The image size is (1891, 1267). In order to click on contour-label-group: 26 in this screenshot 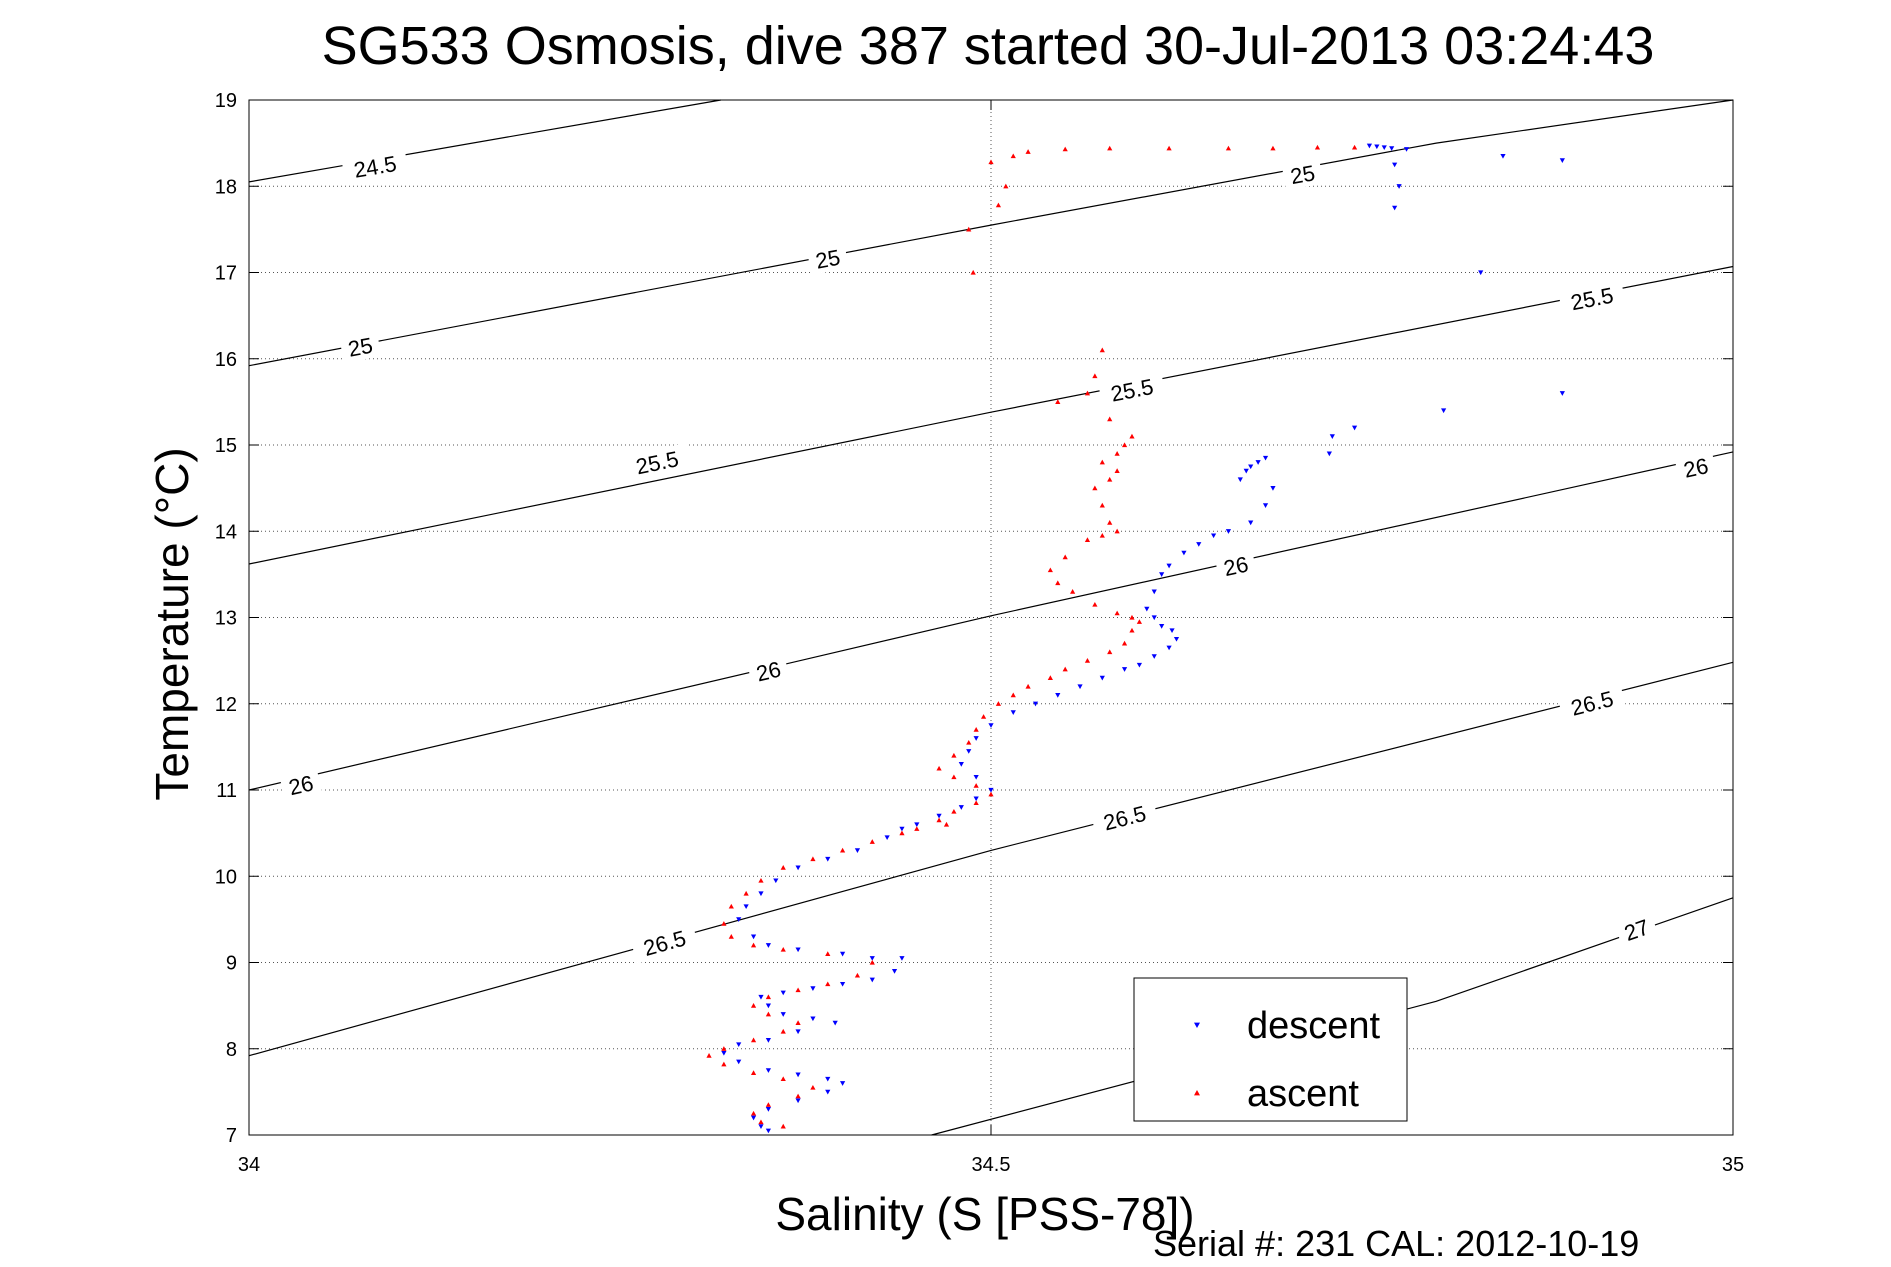, I will do `click(768, 671)`.